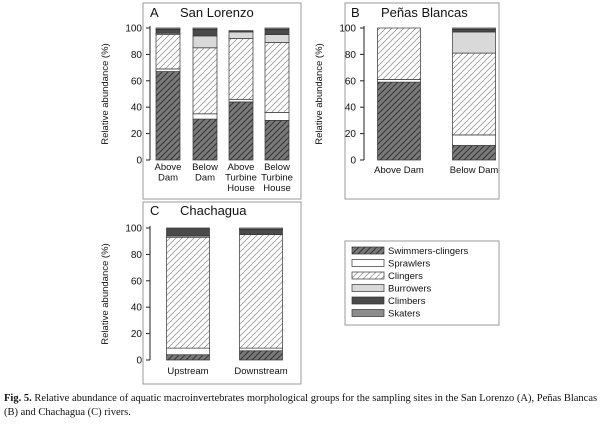 The height and width of the screenshot is (428, 611). Describe the element at coordinates (368, 250) in the screenshot. I see `legend-swatch-swimmers-clingers` at that location.